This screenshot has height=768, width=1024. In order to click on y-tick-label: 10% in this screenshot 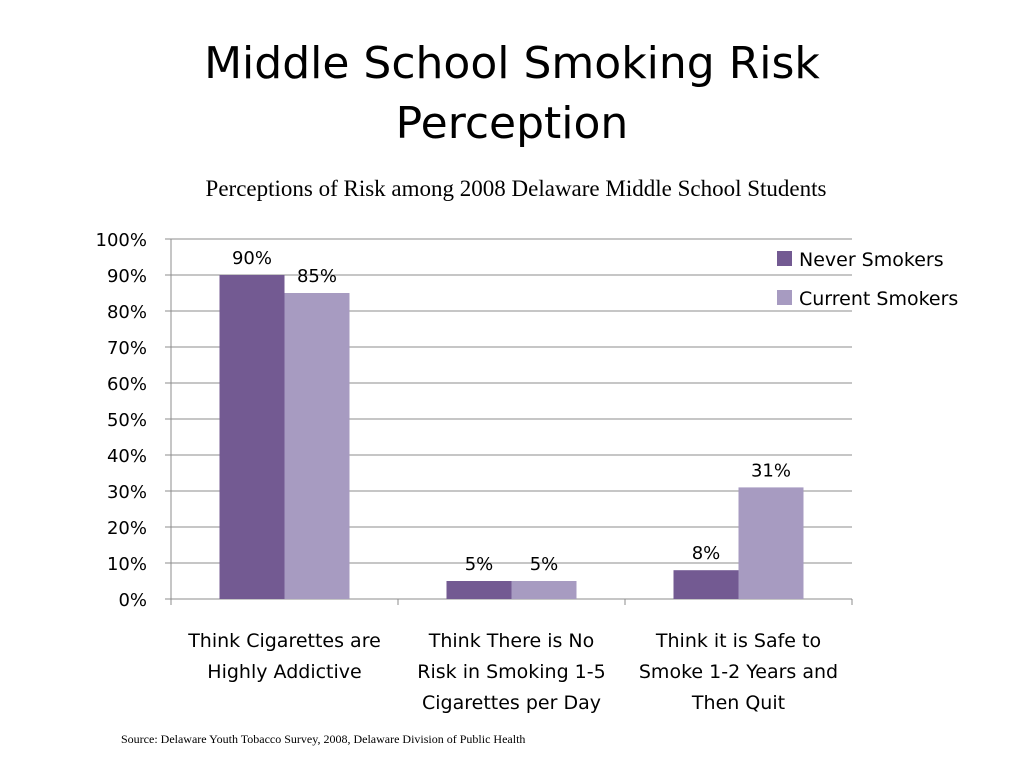, I will do `click(127, 564)`.